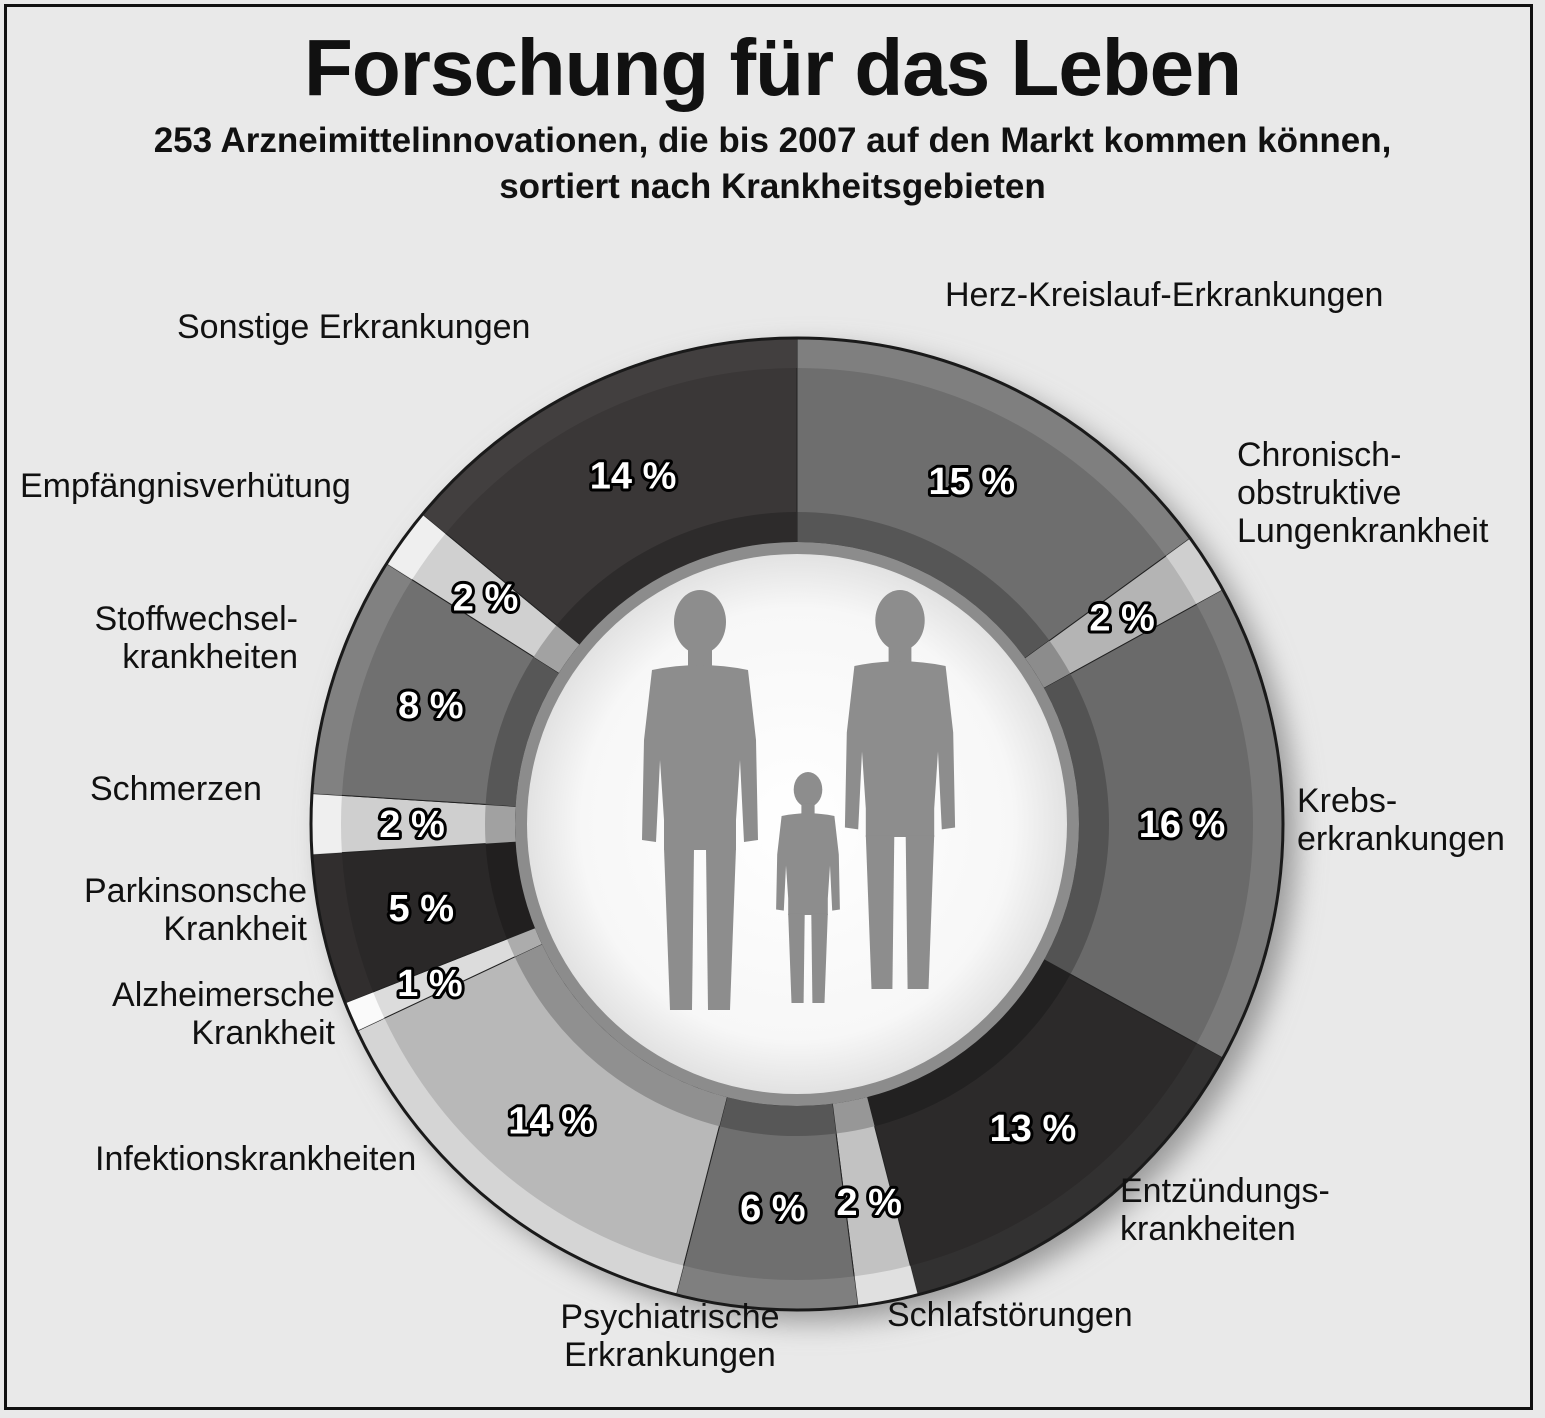 This screenshot has width=1545, height=1418. What do you see at coordinates (235, 929) in the screenshot?
I see `label-park-line2: Krankheit` at bounding box center [235, 929].